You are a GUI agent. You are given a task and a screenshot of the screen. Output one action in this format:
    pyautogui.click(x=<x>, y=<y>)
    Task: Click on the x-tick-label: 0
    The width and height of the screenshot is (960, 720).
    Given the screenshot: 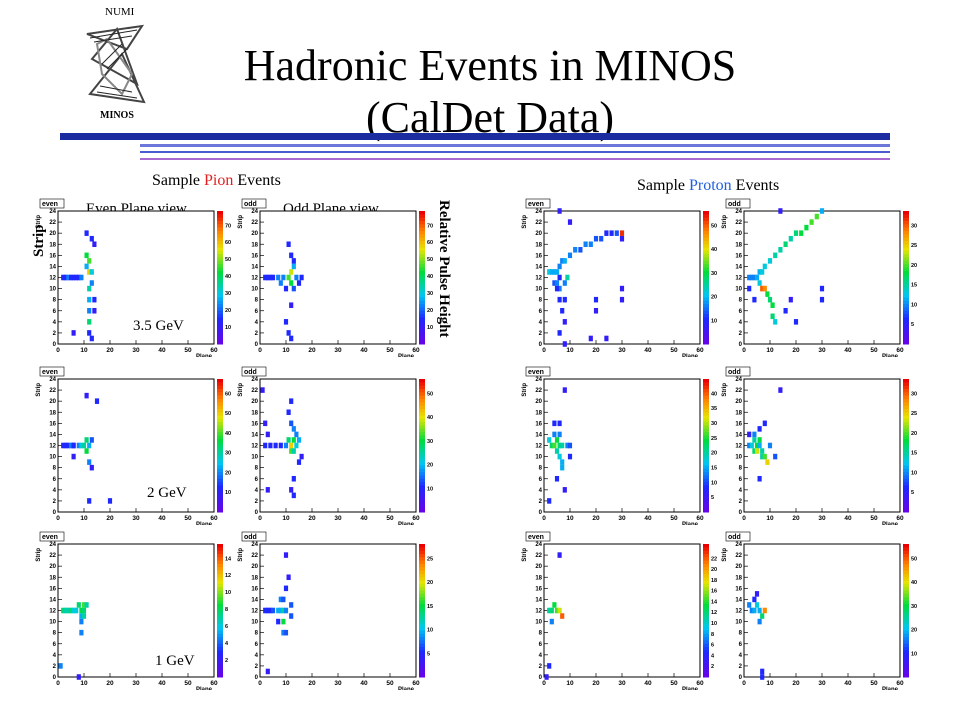 What is the action you would take?
    pyautogui.click(x=744, y=683)
    